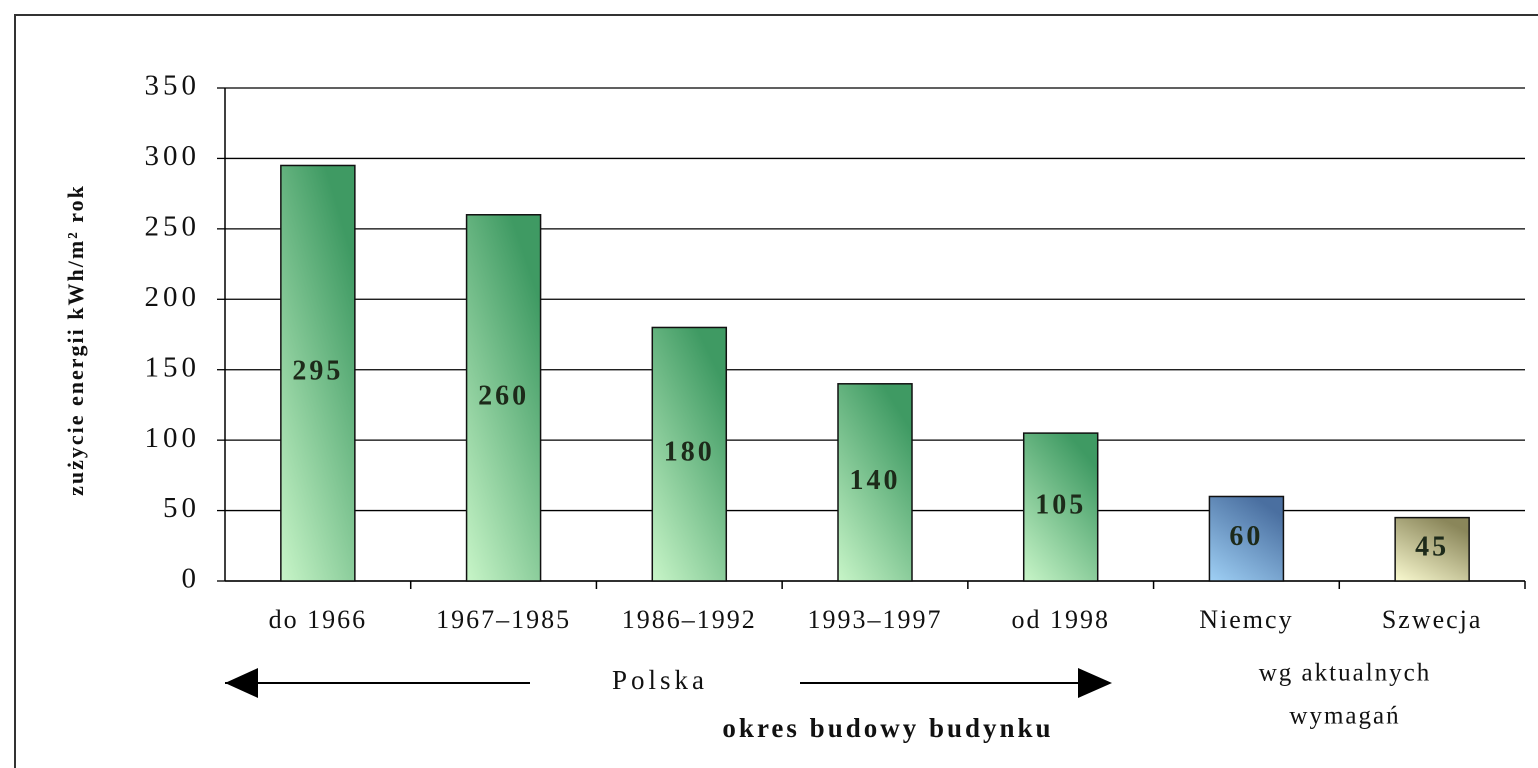 The height and width of the screenshot is (768, 1538). What do you see at coordinates (173, 367) in the screenshot?
I see `y-tick-label: 150` at bounding box center [173, 367].